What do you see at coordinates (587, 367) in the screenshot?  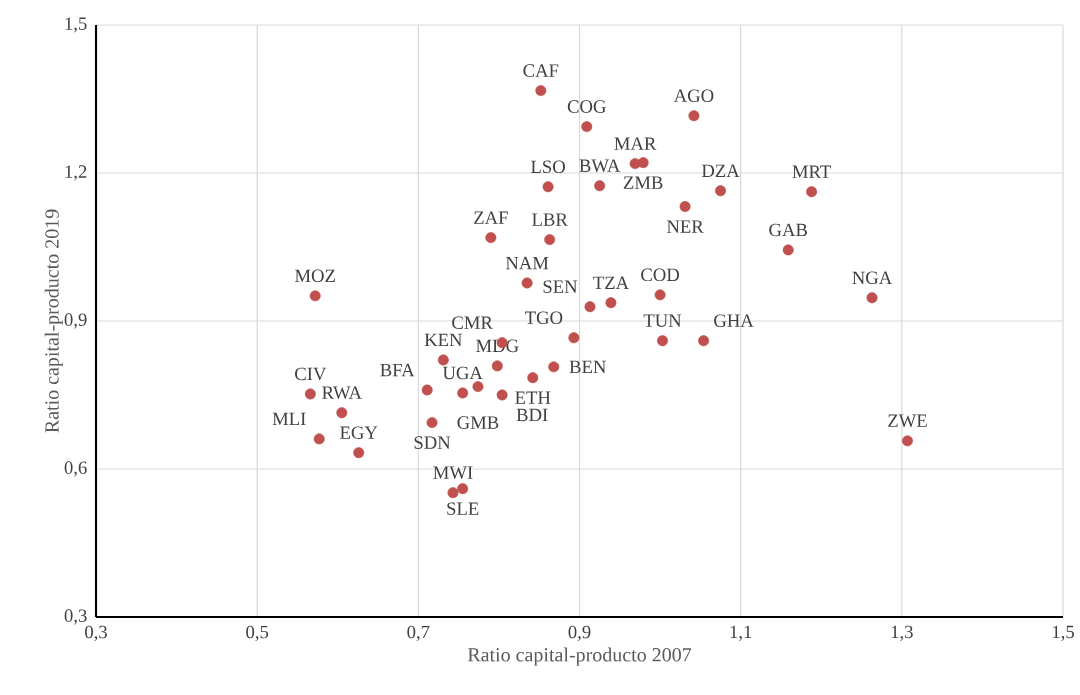 I see `annotation: BEN` at bounding box center [587, 367].